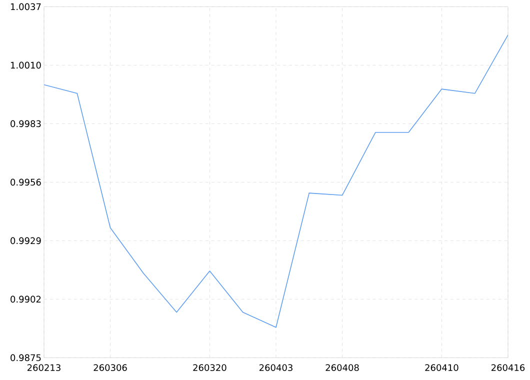 The height and width of the screenshot is (380, 530). What do you see at coordinates (342, 368) in the screenshot?
I see `x-tick-label: 260408` at bounding box center [342, 368].